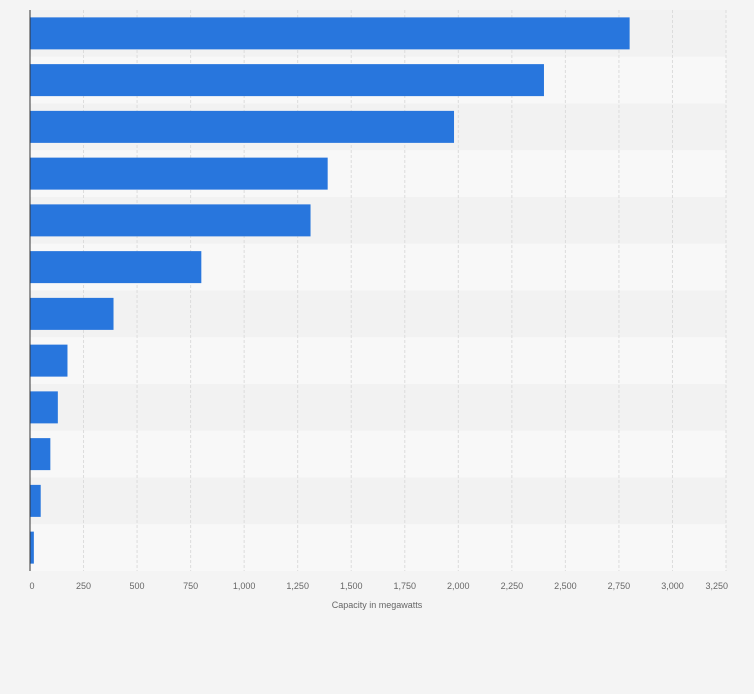  What do you see at coordinates (565, 586) in the screenshot?
I see `x-tick-label: 2,500` at bounding box center [565, 586].